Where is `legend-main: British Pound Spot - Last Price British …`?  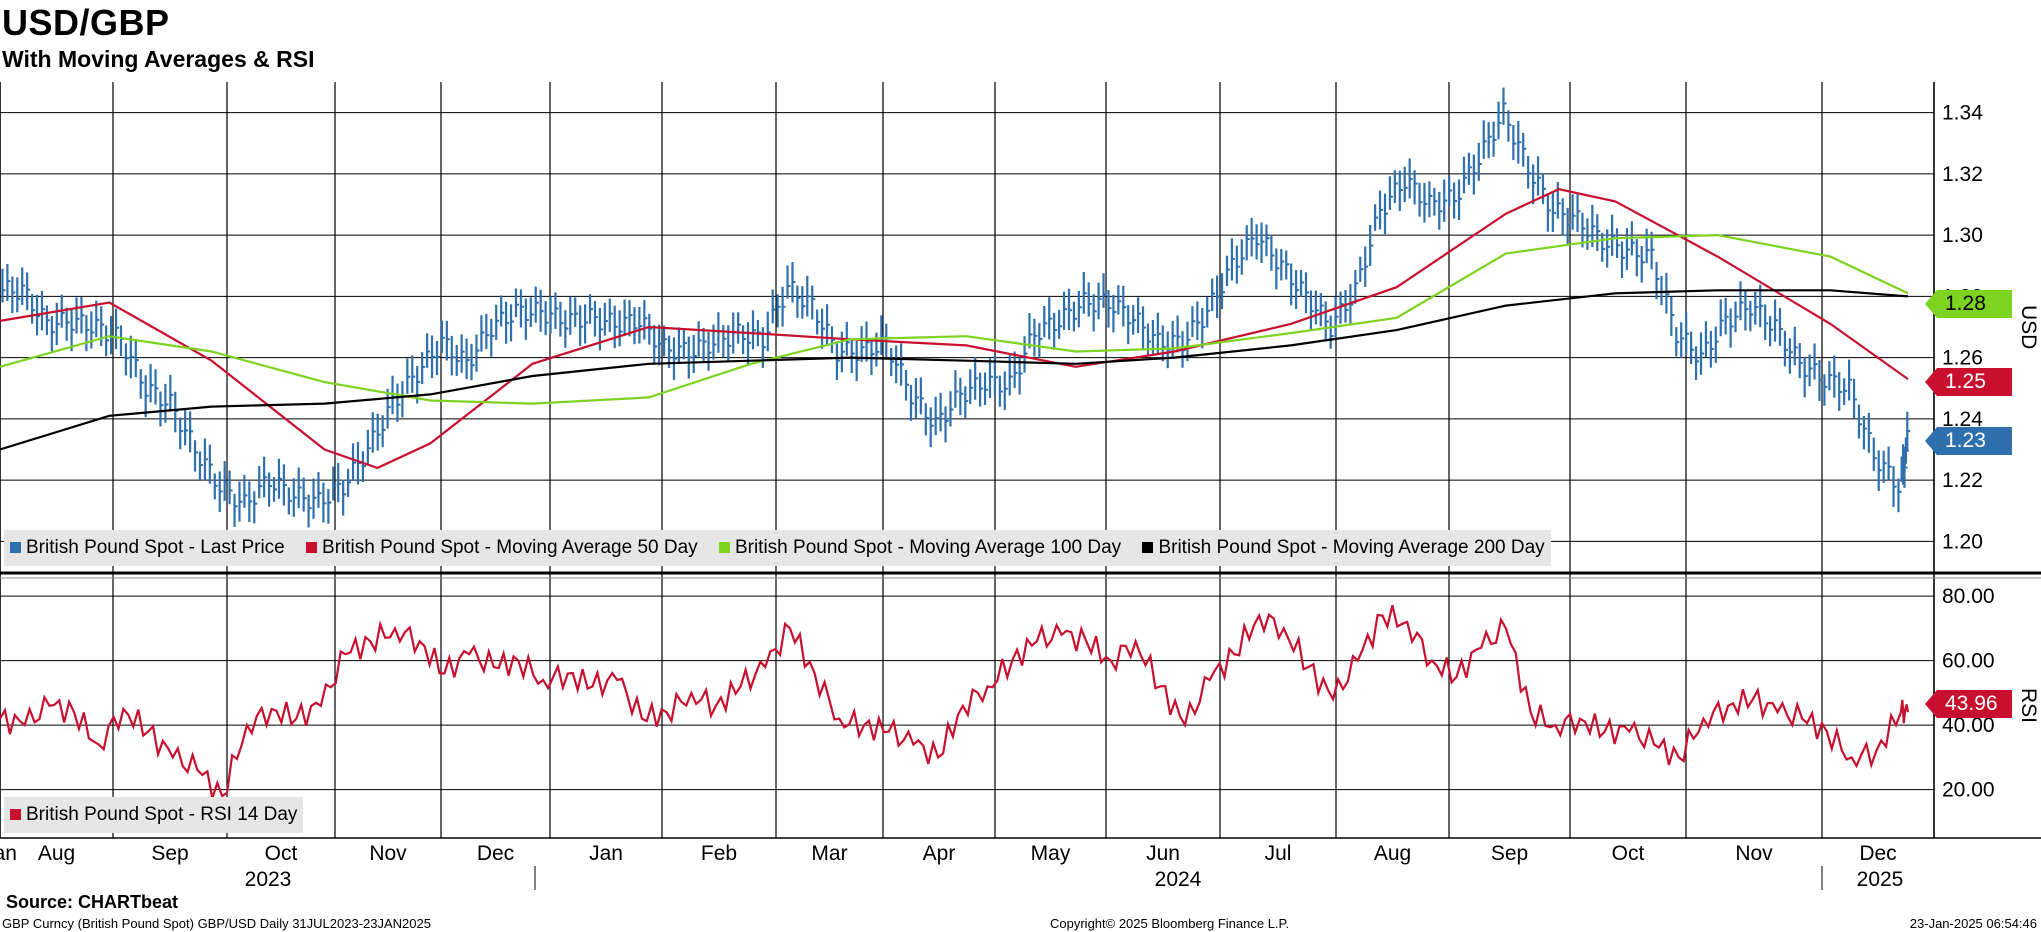
legend-main: British Pound Spot - Last Price British … is located at coordinates (777, 548).